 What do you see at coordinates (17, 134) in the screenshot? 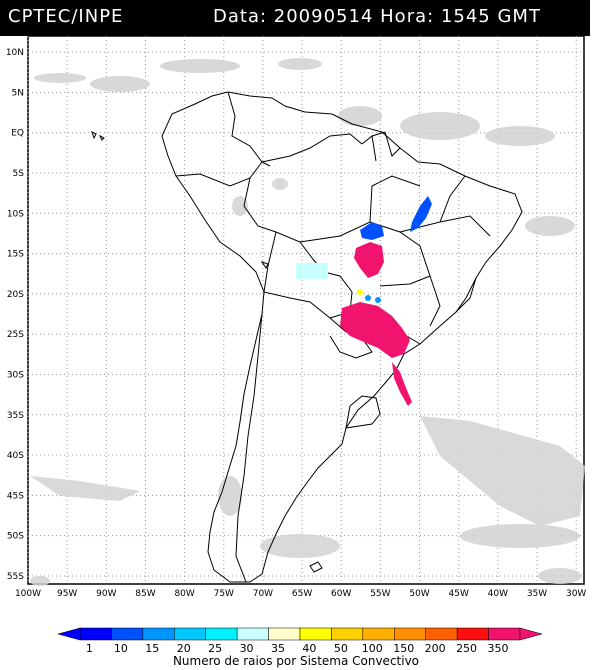
I see `latitude-label: EQ` at bounding box center [17, 134].